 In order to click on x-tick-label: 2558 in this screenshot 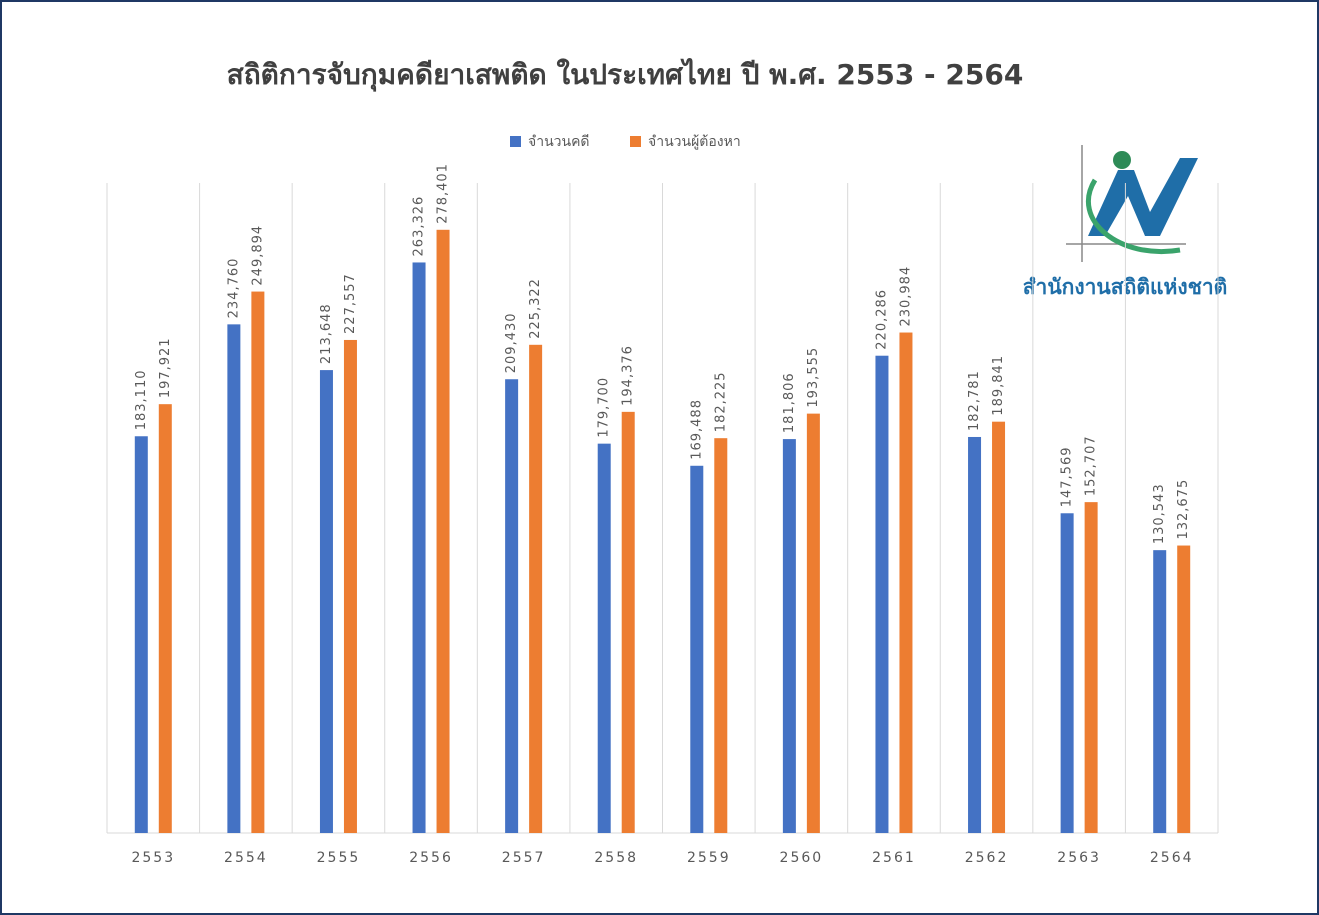, I will do `click(616, 858)`.